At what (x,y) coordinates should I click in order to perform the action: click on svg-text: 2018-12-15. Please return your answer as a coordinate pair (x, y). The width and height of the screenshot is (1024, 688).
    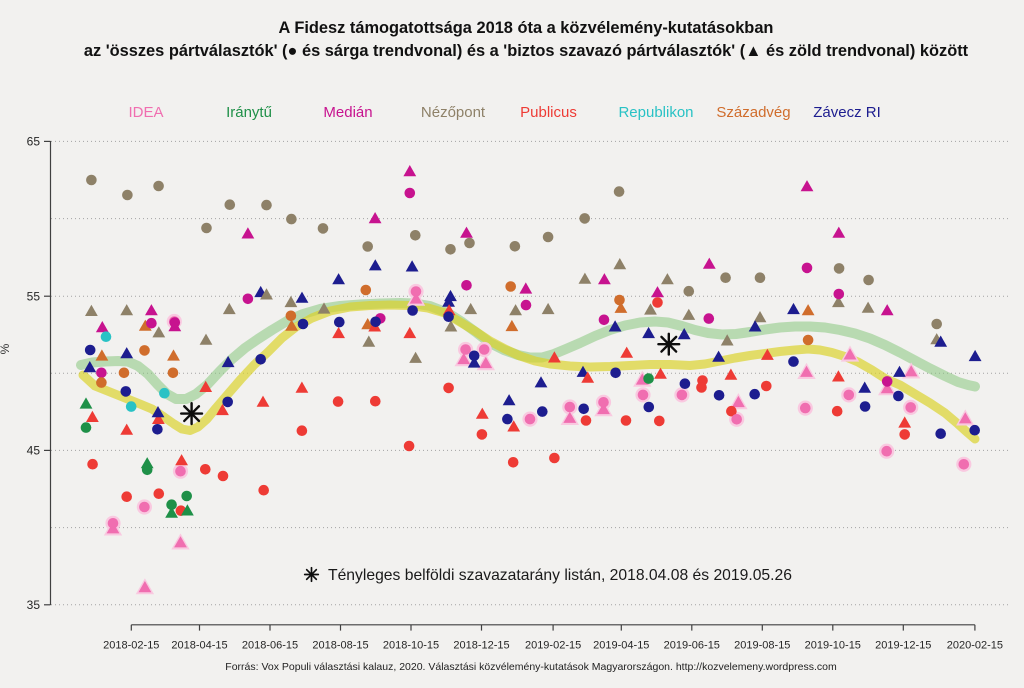
    Looking at the image, I should click on (481, 646).